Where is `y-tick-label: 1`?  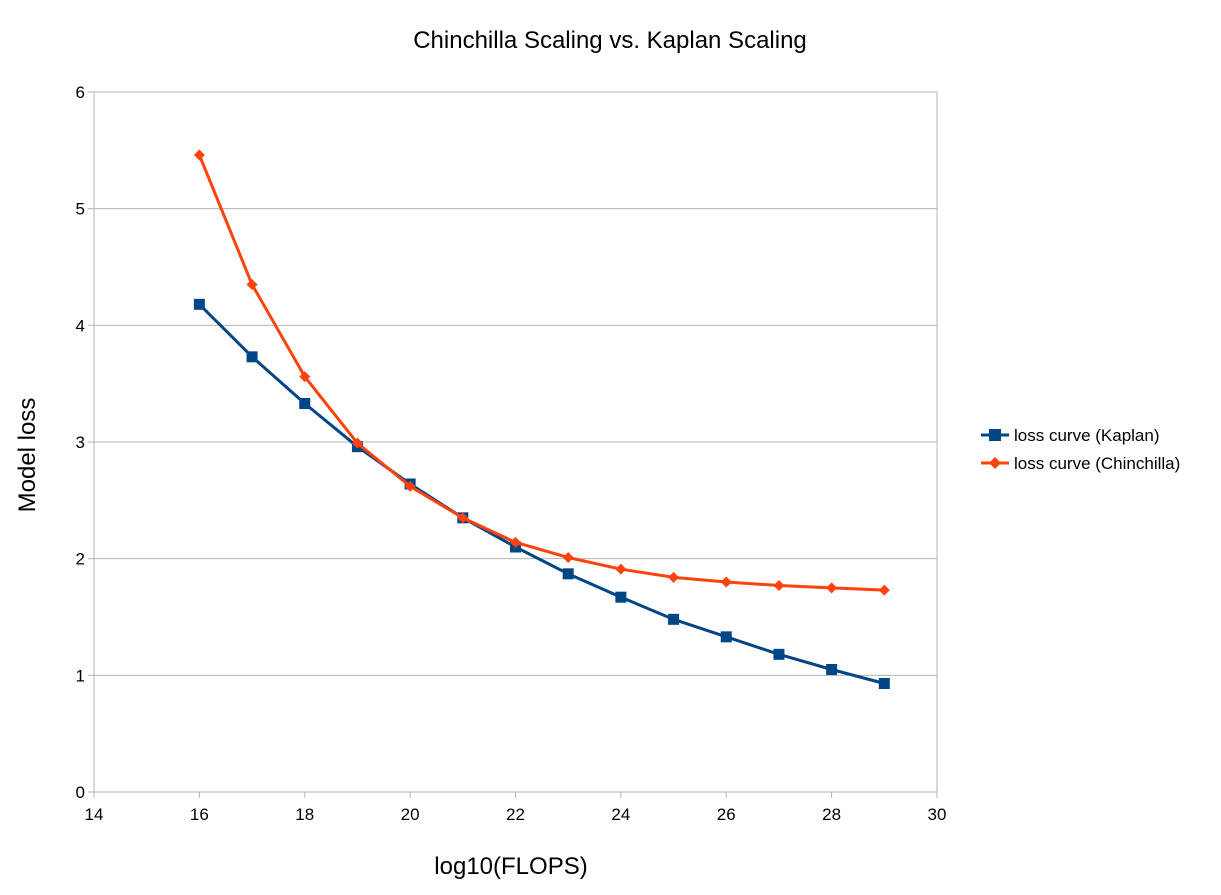 y-tick-label: 1 is located at coordinates (80, 675).